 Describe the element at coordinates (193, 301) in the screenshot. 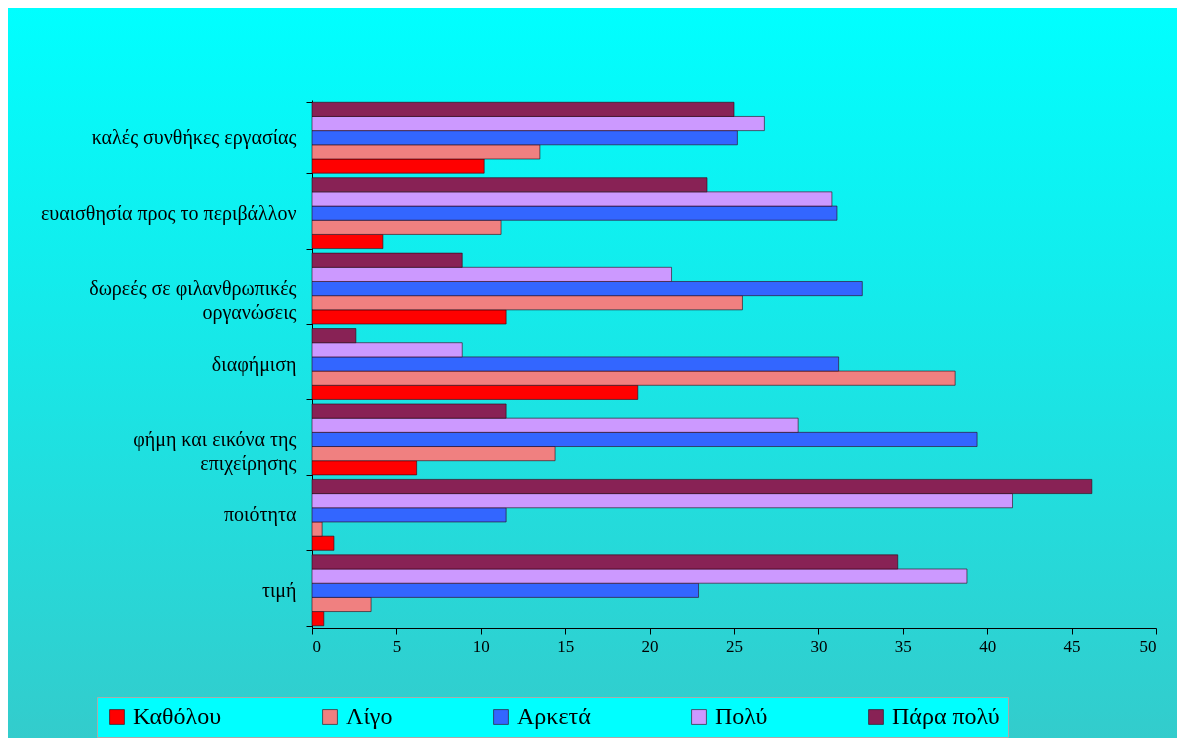

I see `y-tick-label: δωρεές σε φιλανθρωπικές οργανώσεις` at that location.